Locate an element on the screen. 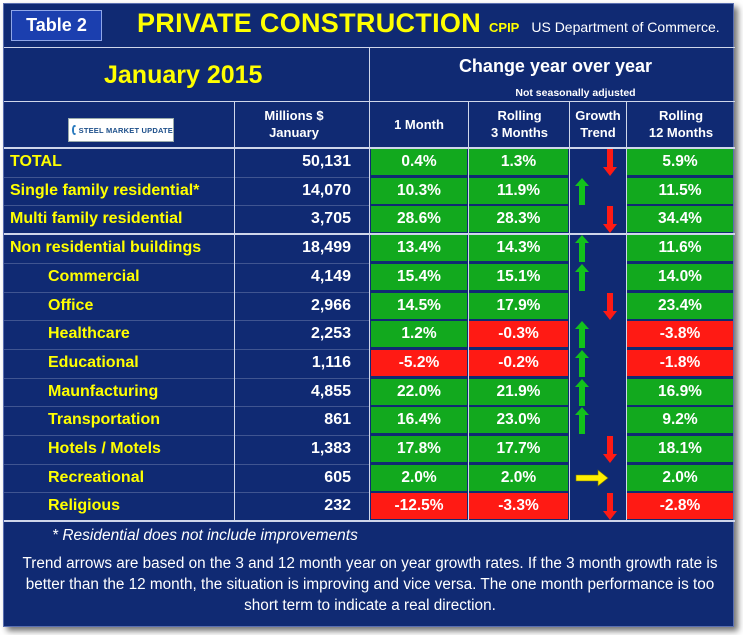 This screenshot has width=743, height=635. table-row: Recreational 605 2.0% 2.0% 2.0% is located at coordinates (369, 478).